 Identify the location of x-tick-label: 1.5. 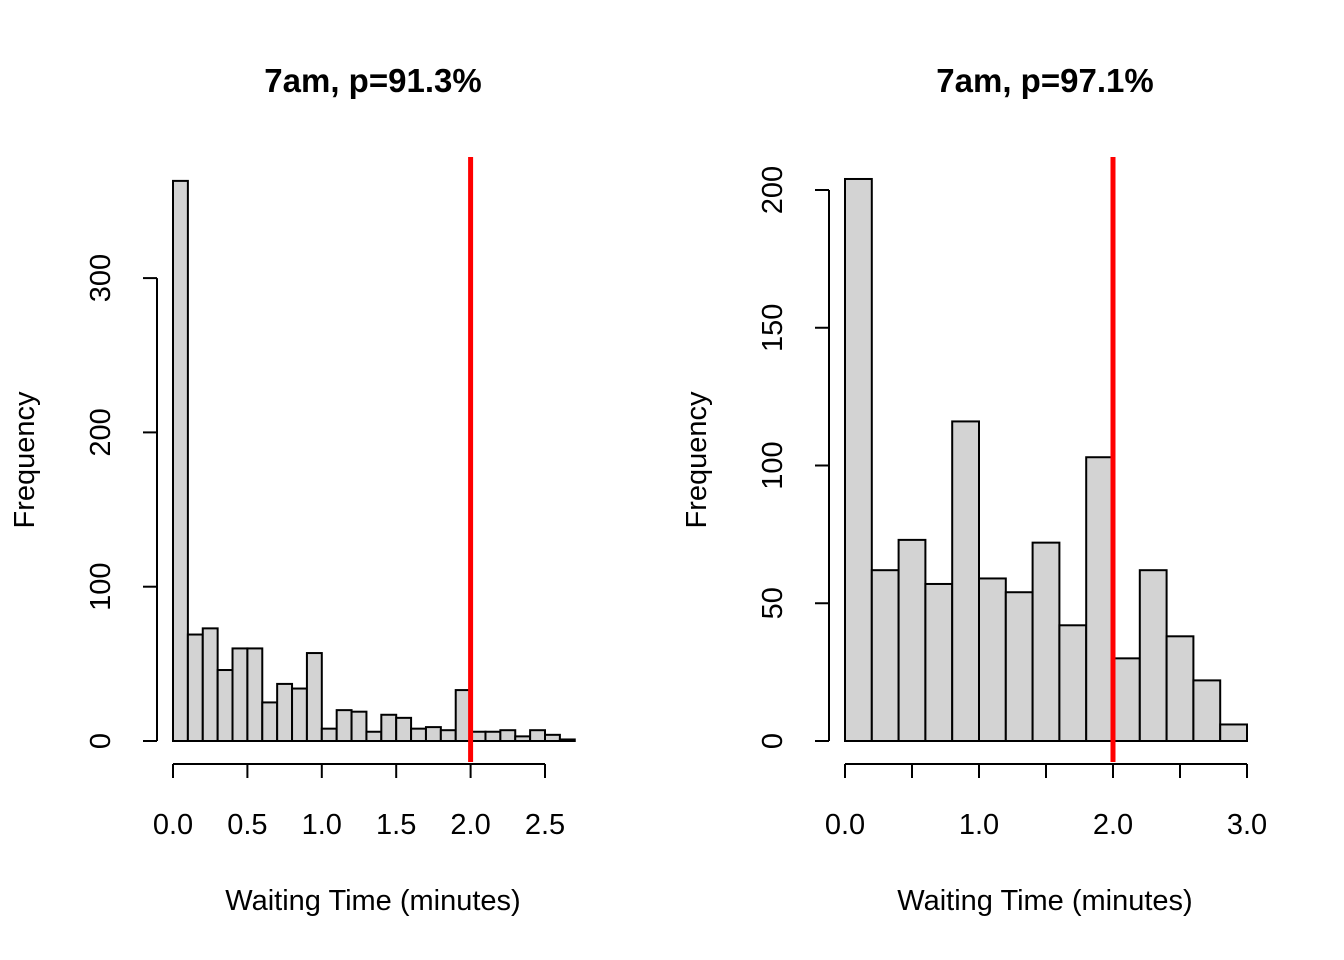
(396, 825).